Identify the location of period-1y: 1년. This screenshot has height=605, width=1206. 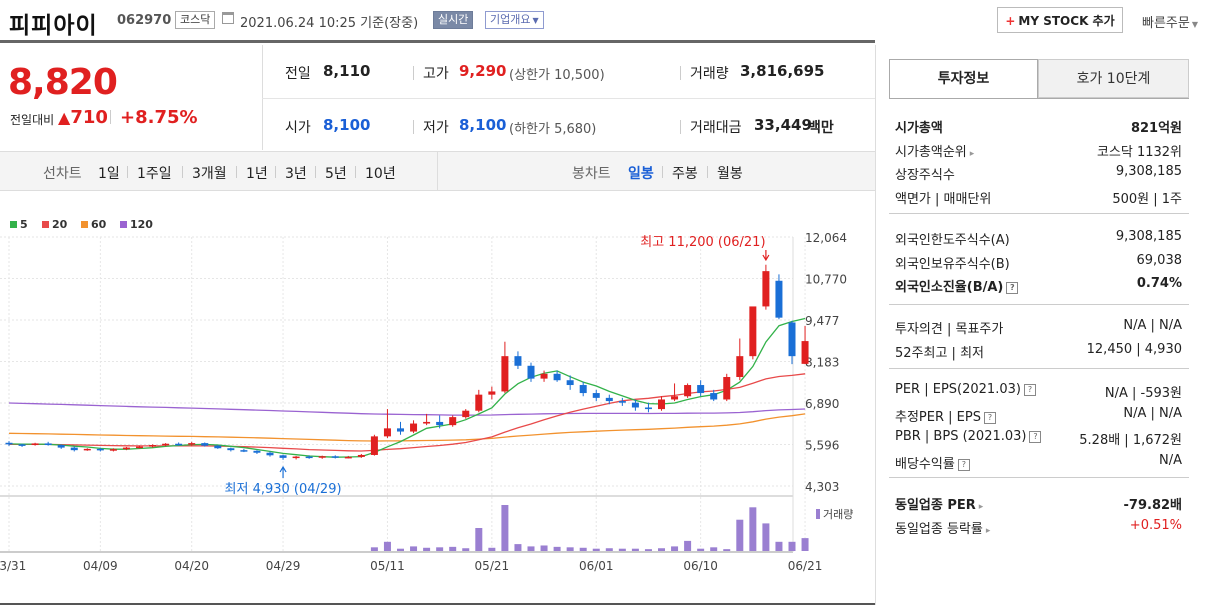
(257, 174).